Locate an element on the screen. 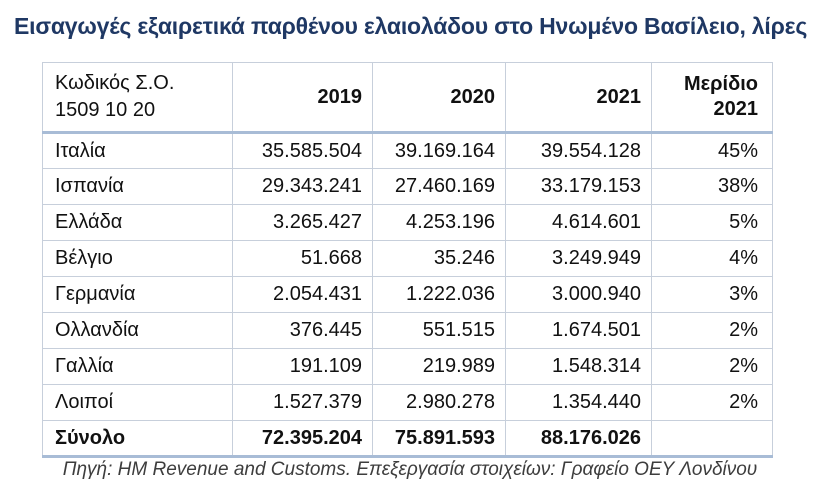 The image size is (820, 495). table-row: Βέλγιο 51.668 35.246 3.249.949 4% is located at coordinates (407, 258).